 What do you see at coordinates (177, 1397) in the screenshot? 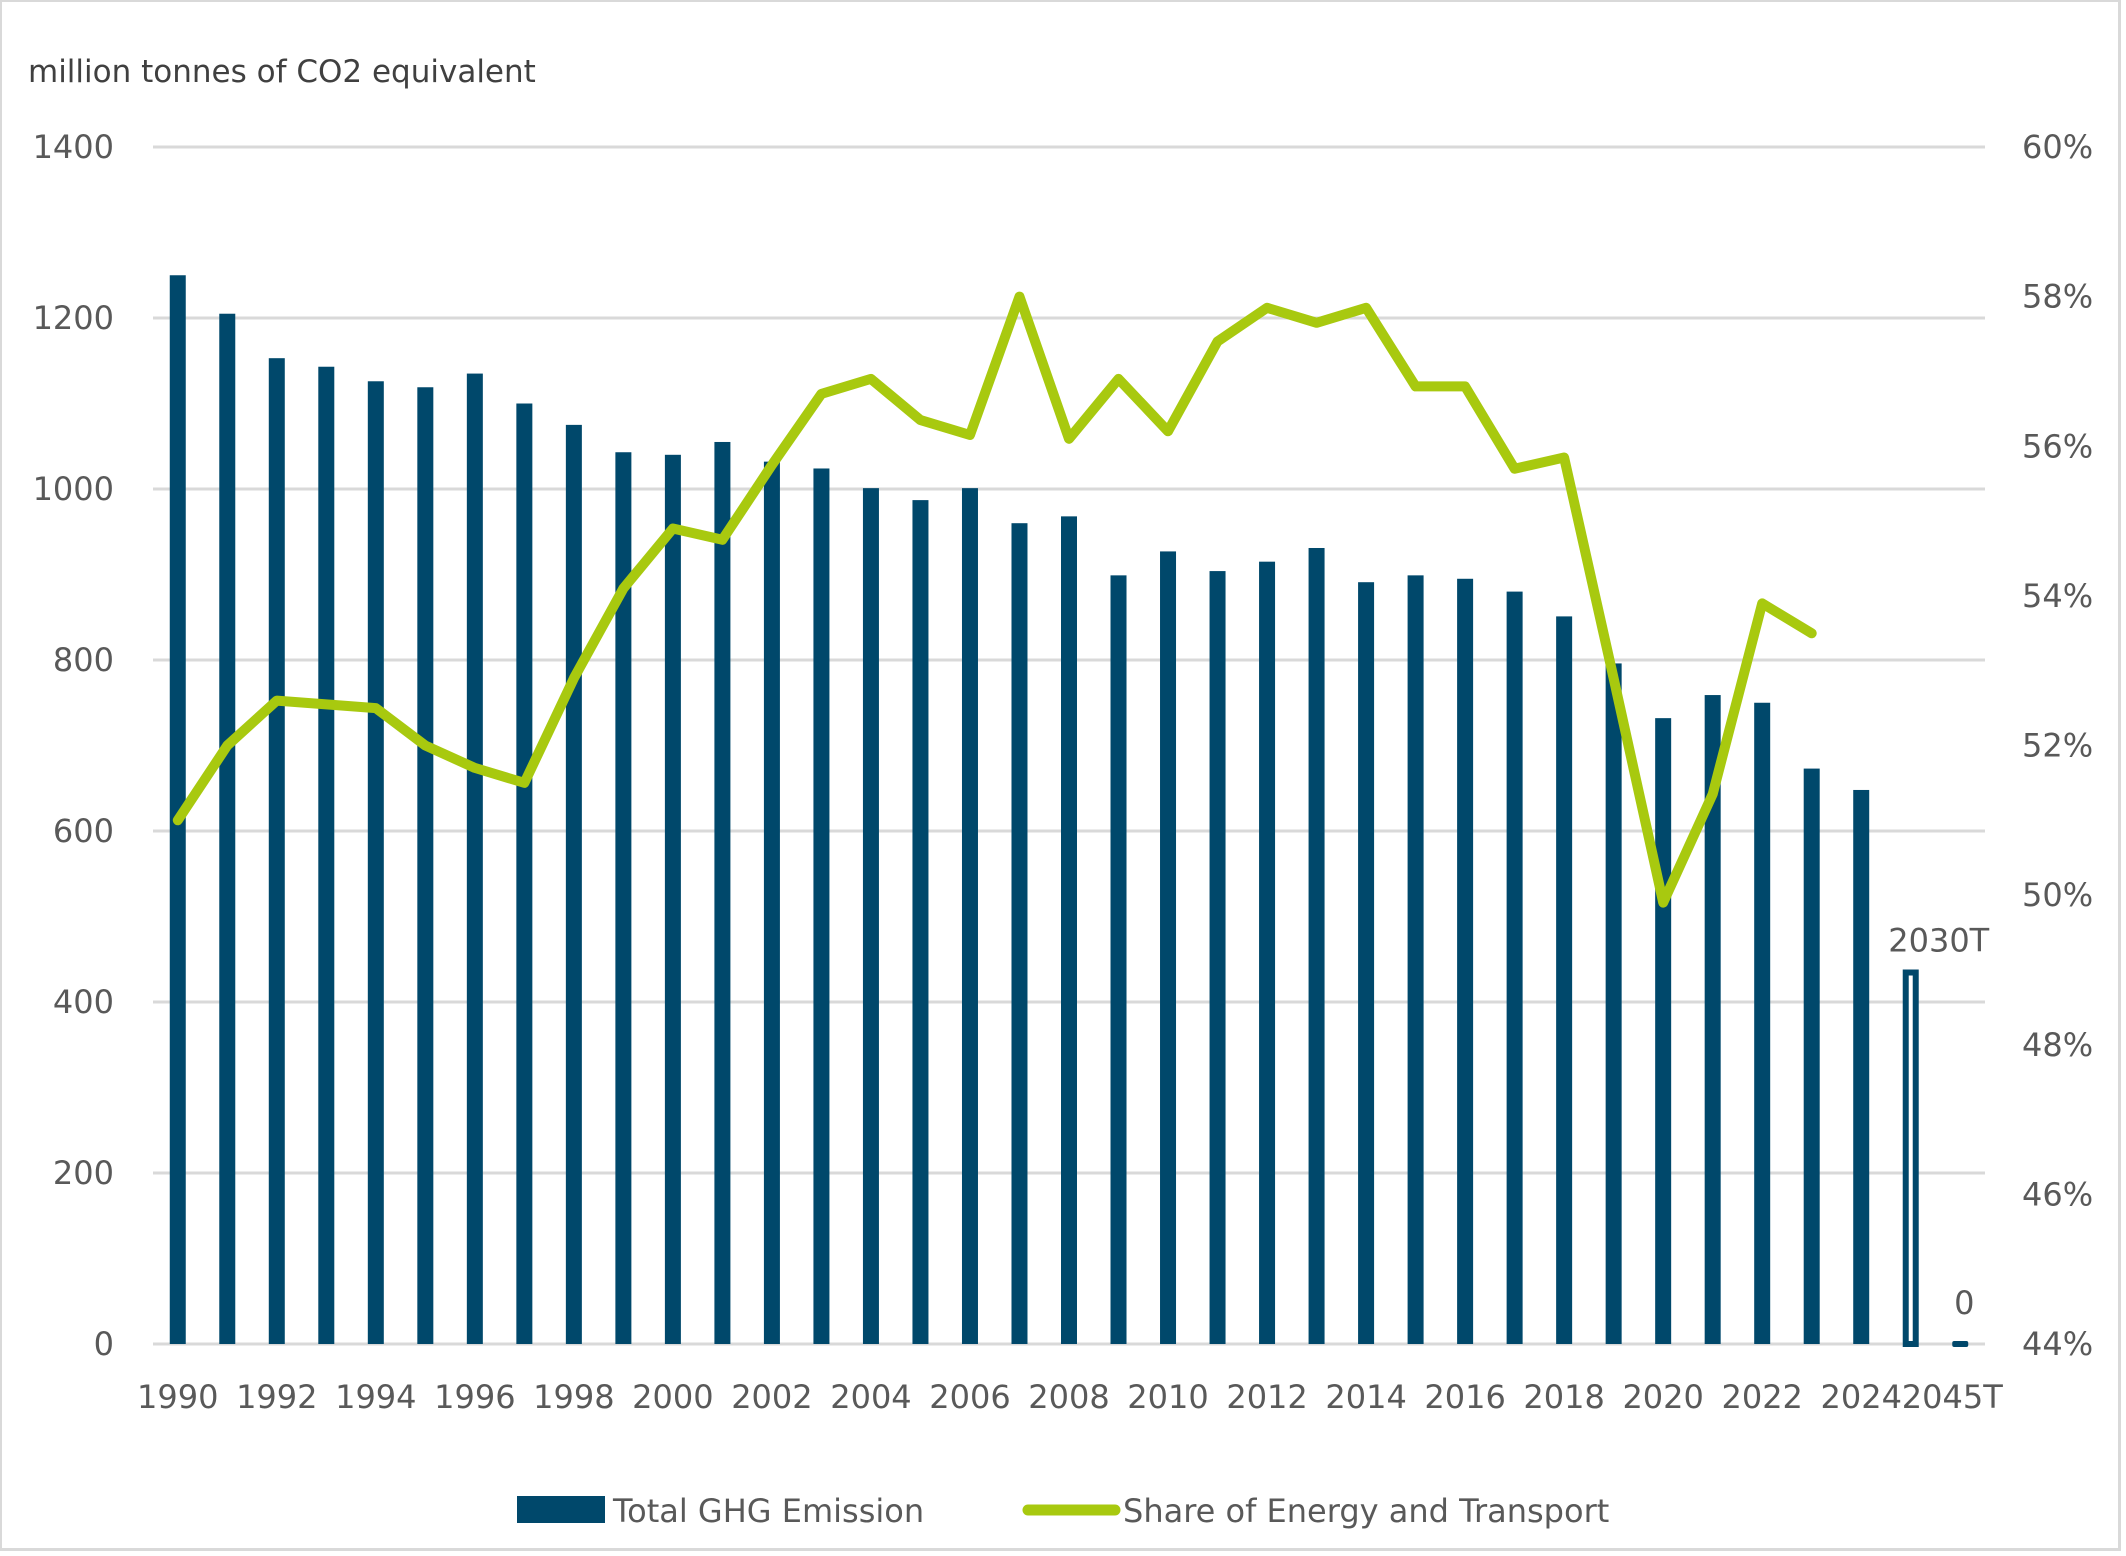
I see `x-axis-tick-label: 1990` at bounding box center [177, 1397].